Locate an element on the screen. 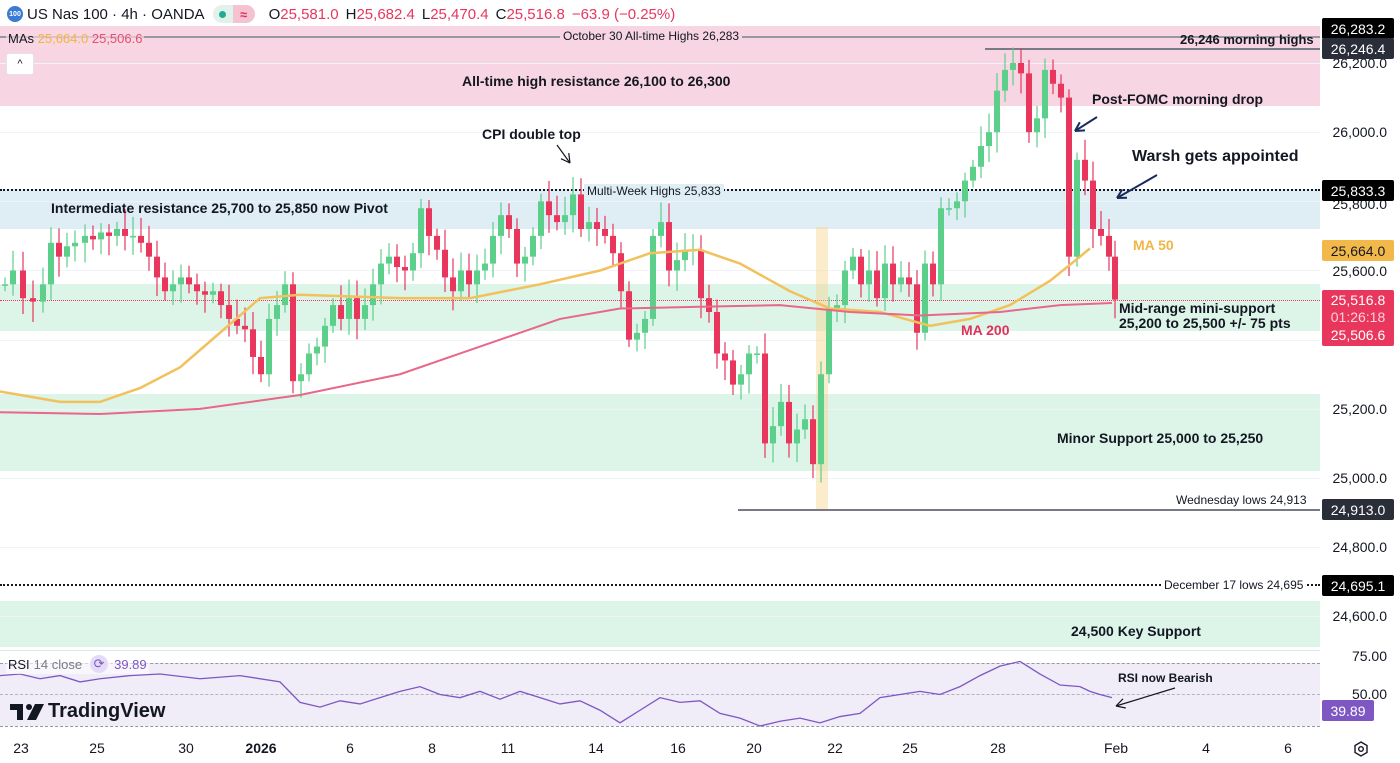  pane-divider is located at coordinates (660, 650).